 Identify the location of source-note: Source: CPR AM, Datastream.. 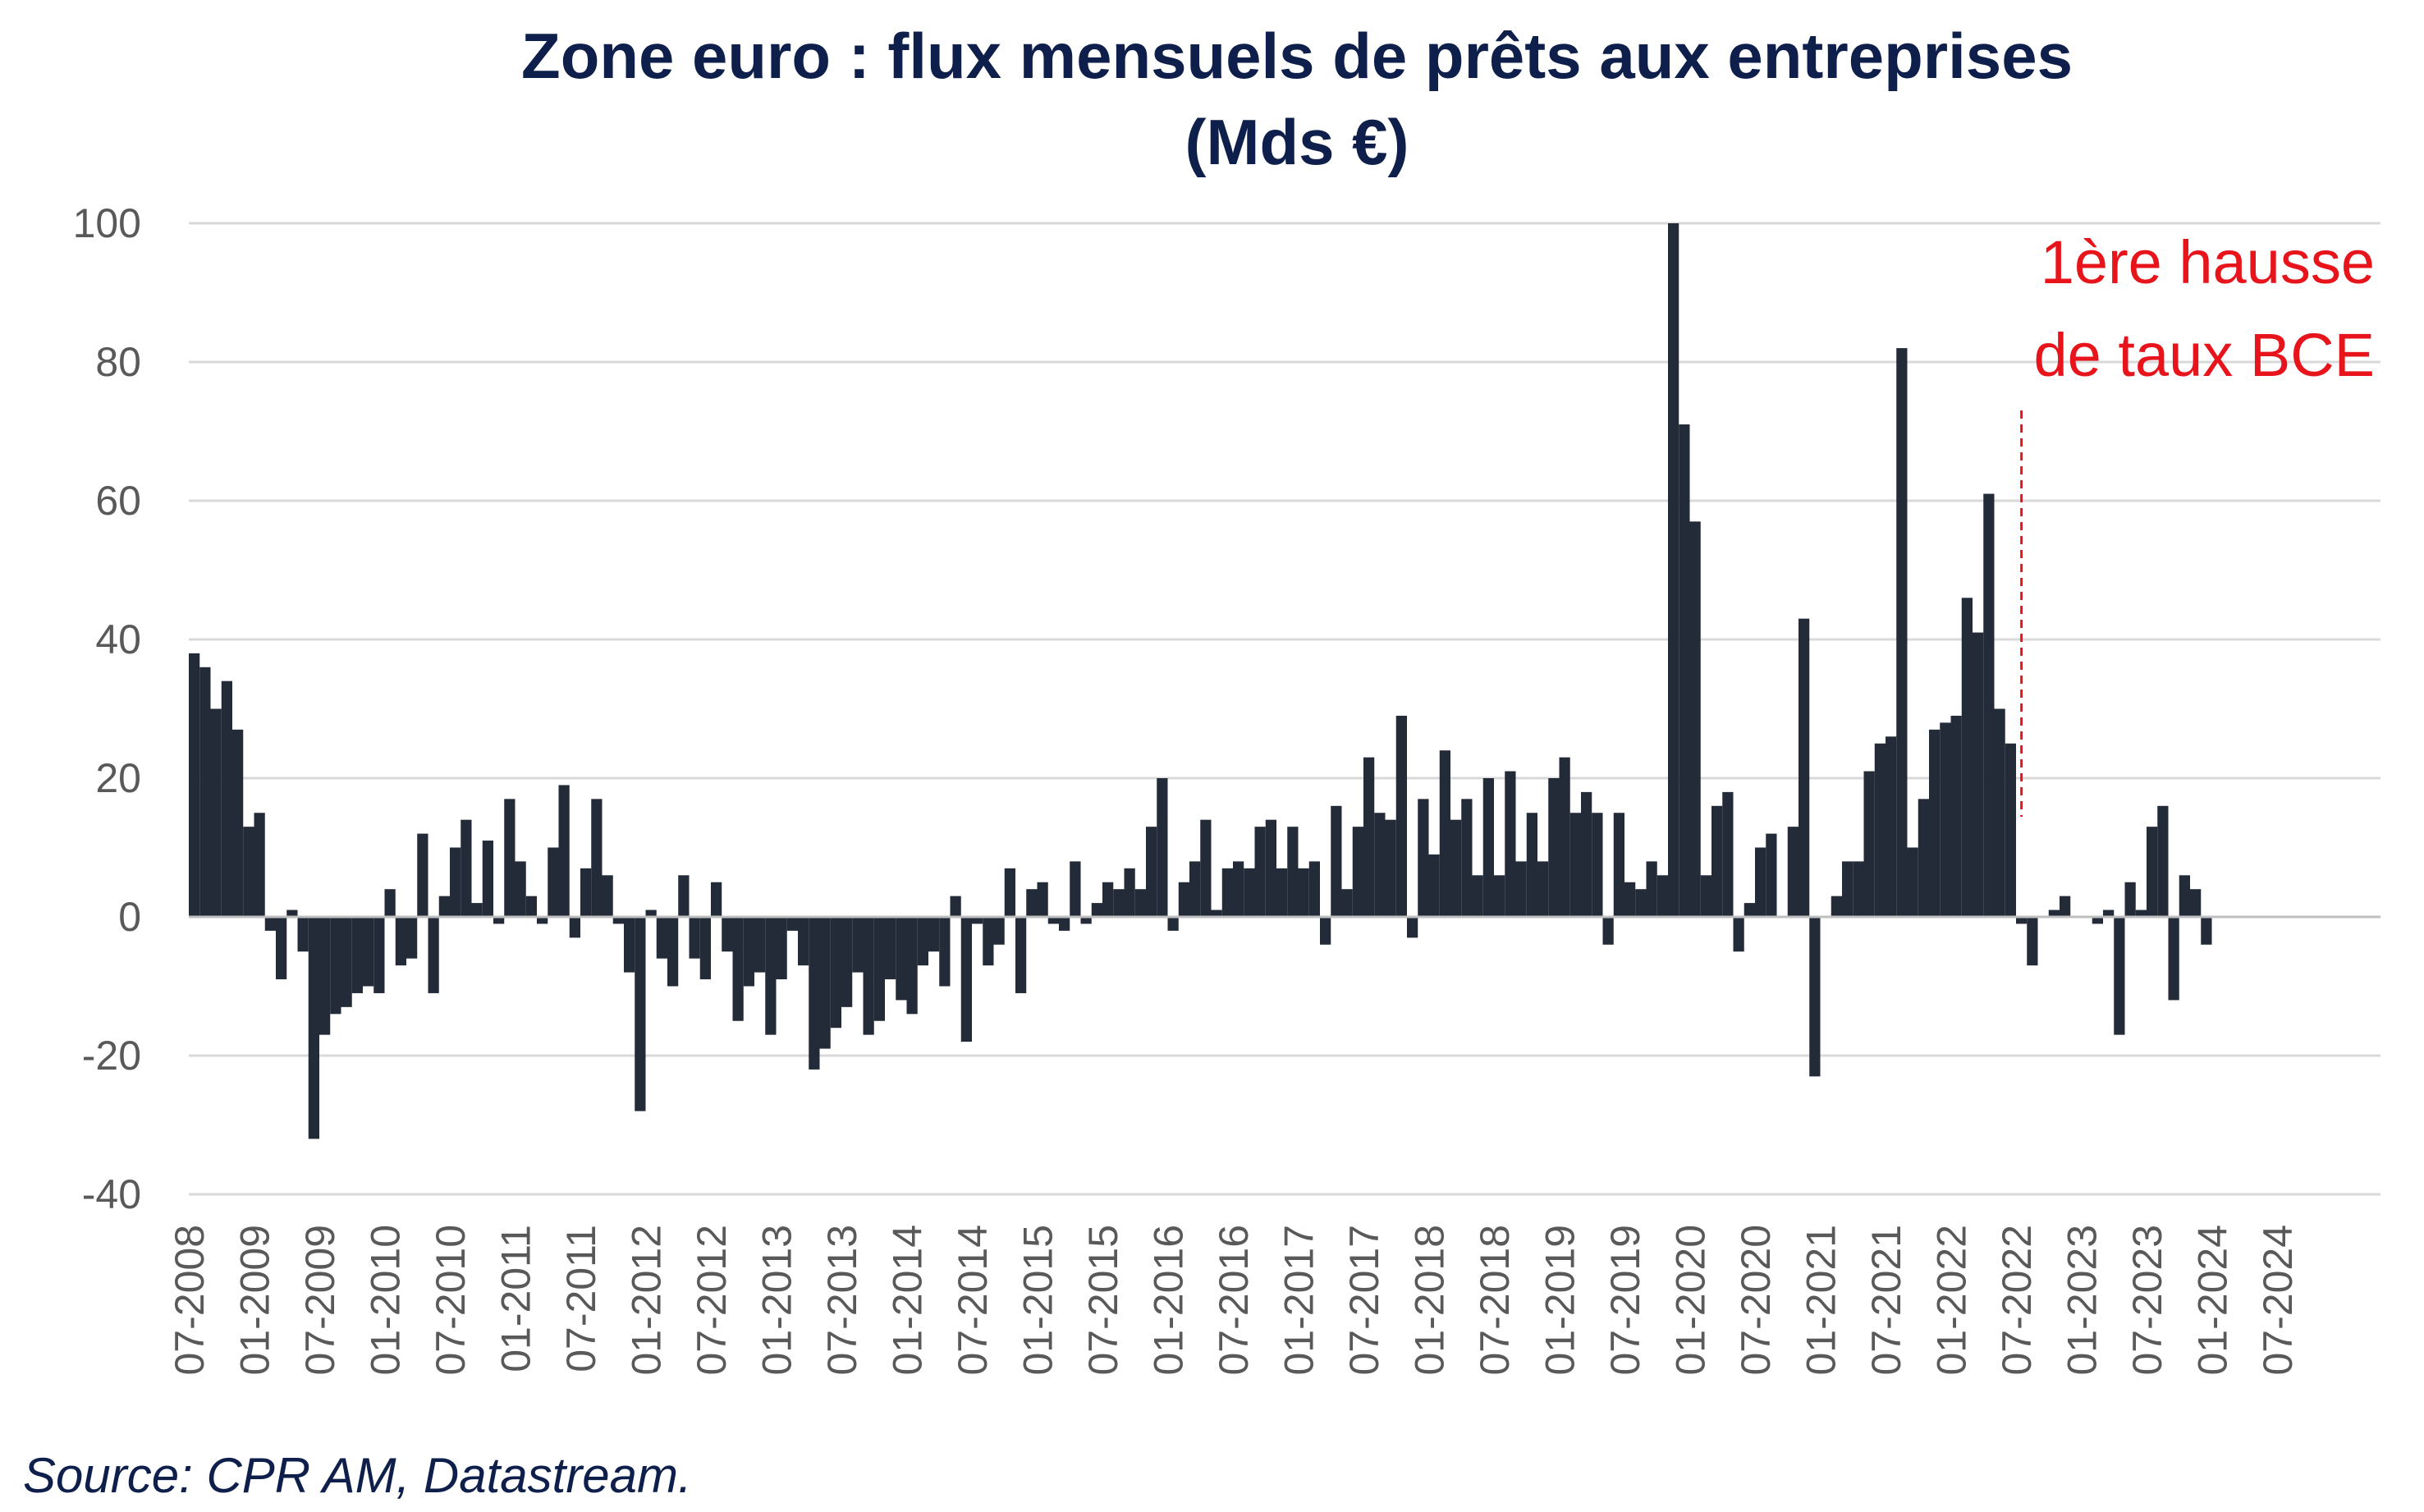
(357, 1475).